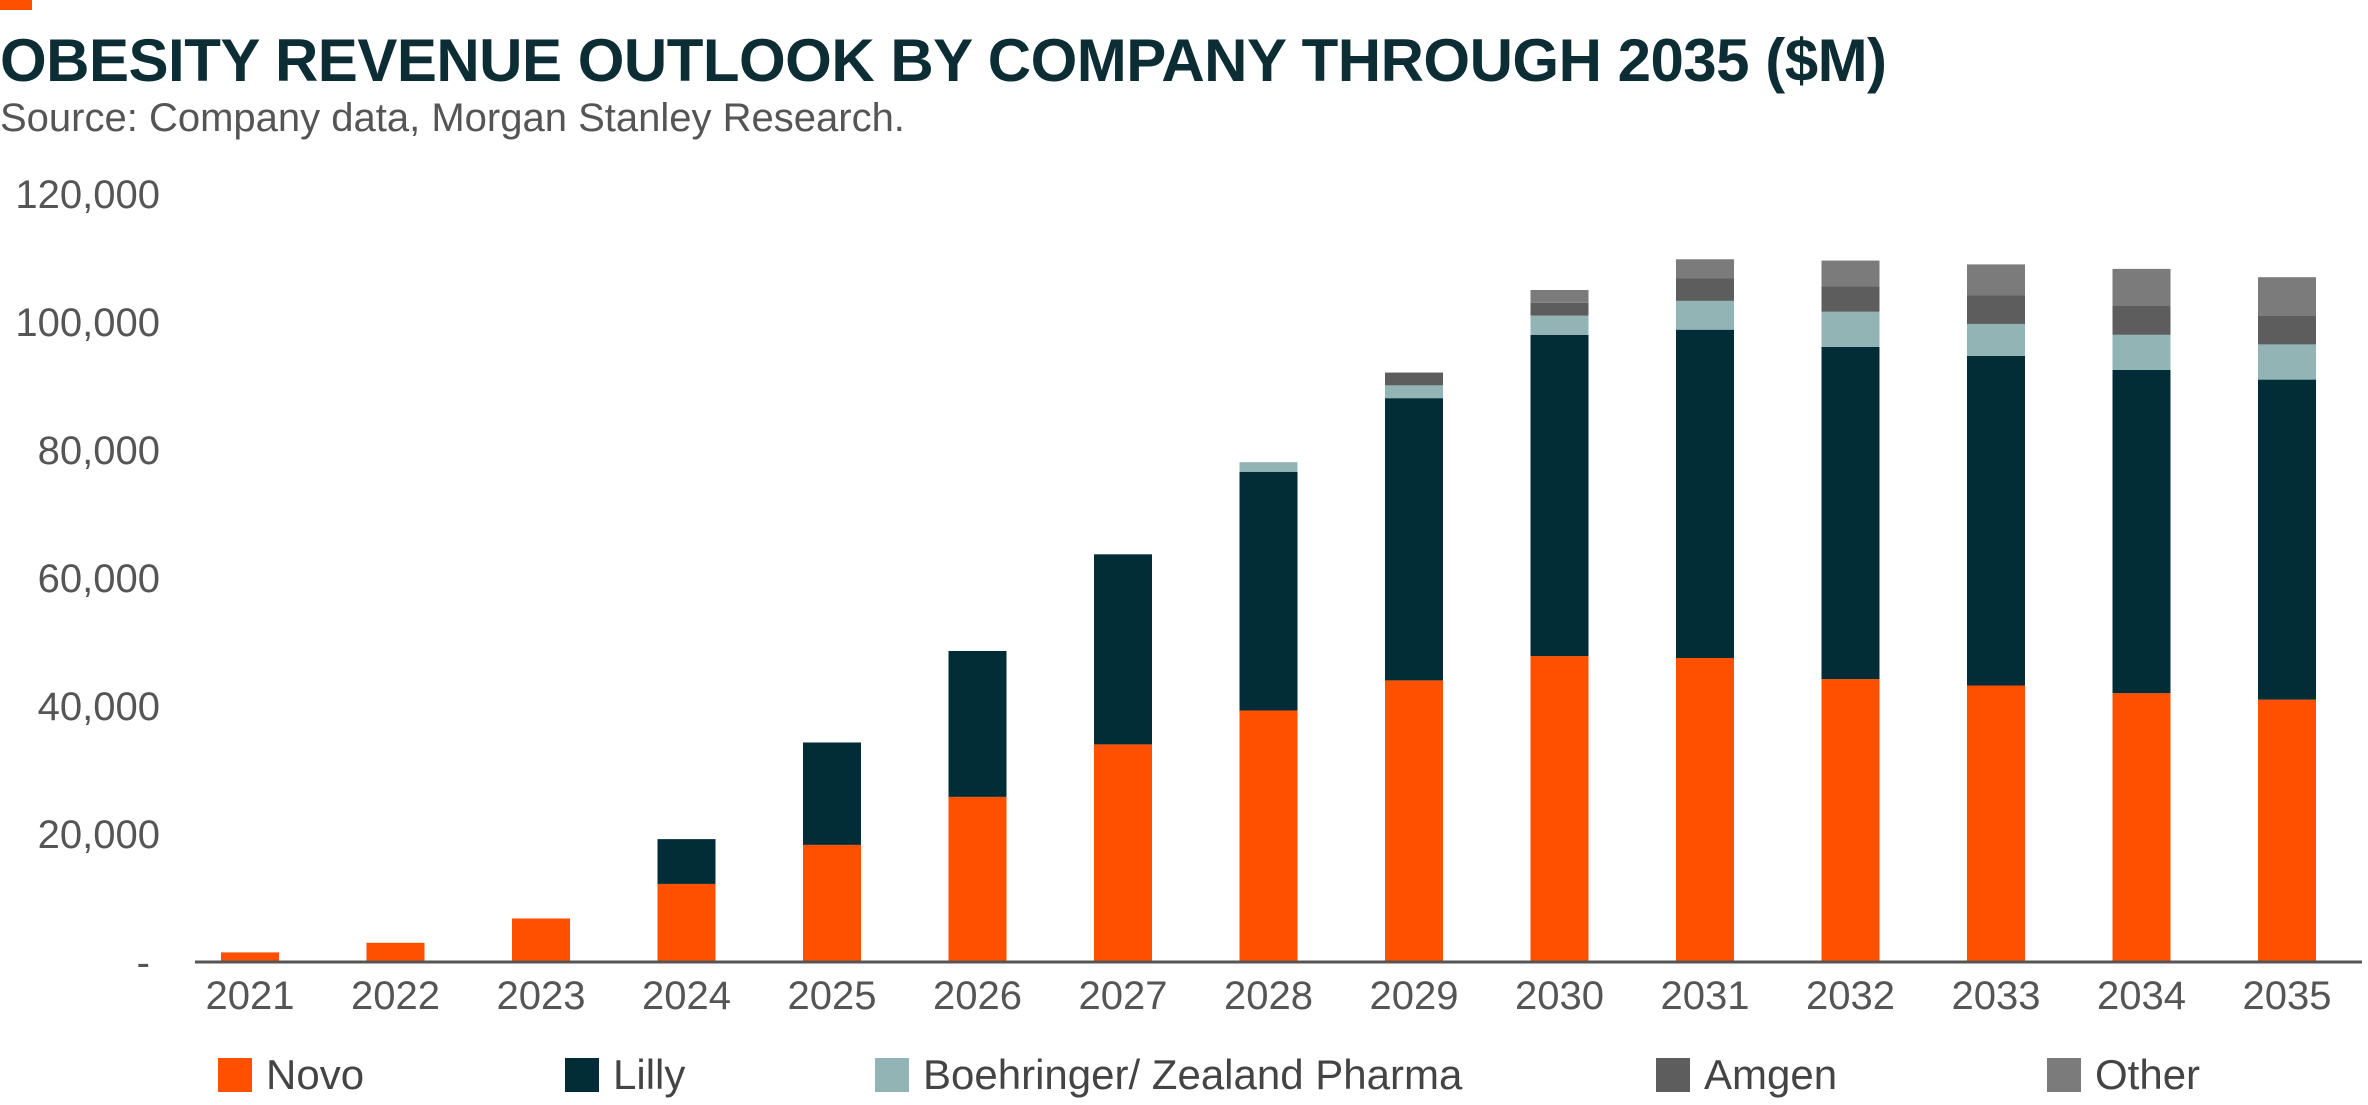 The image size is (2368, 1105). Describe the element at coordinates (99, 707) in the screenshot. I see `y-tick-label: 40,000` at that location.